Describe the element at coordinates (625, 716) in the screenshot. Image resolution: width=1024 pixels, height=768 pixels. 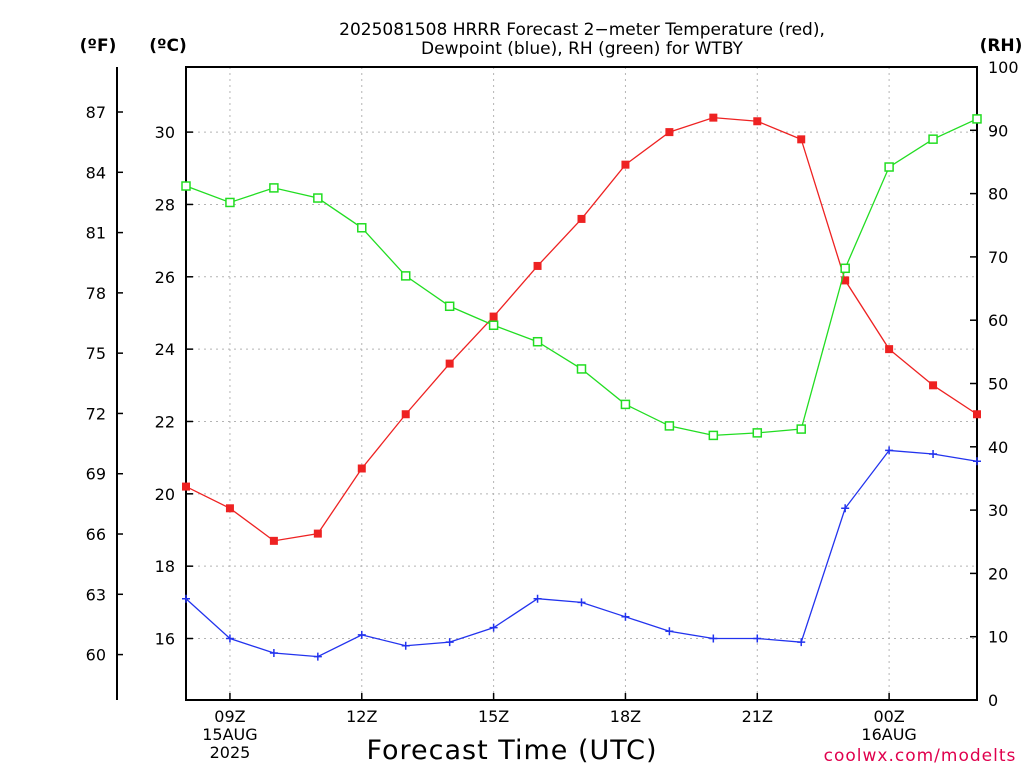
I see `x-tick-label: 18Z` at that location.